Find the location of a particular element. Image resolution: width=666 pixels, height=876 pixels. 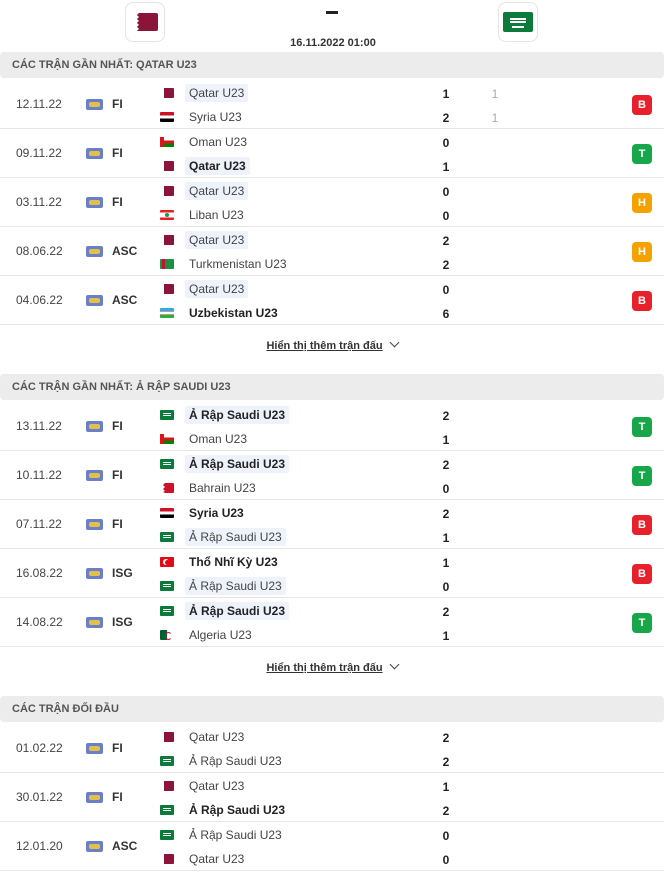

match-row: 08.06.22 ASC Qatar U23 Turkmenistan U23 2 2 H is located at coordinates (332, 251).